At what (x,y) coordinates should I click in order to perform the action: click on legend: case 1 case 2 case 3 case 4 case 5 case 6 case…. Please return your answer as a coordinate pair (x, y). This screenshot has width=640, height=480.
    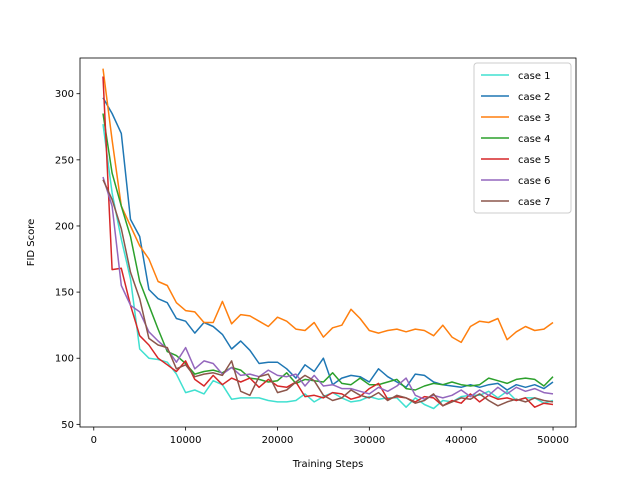
    Looking at the image, I should click on (522, 138).